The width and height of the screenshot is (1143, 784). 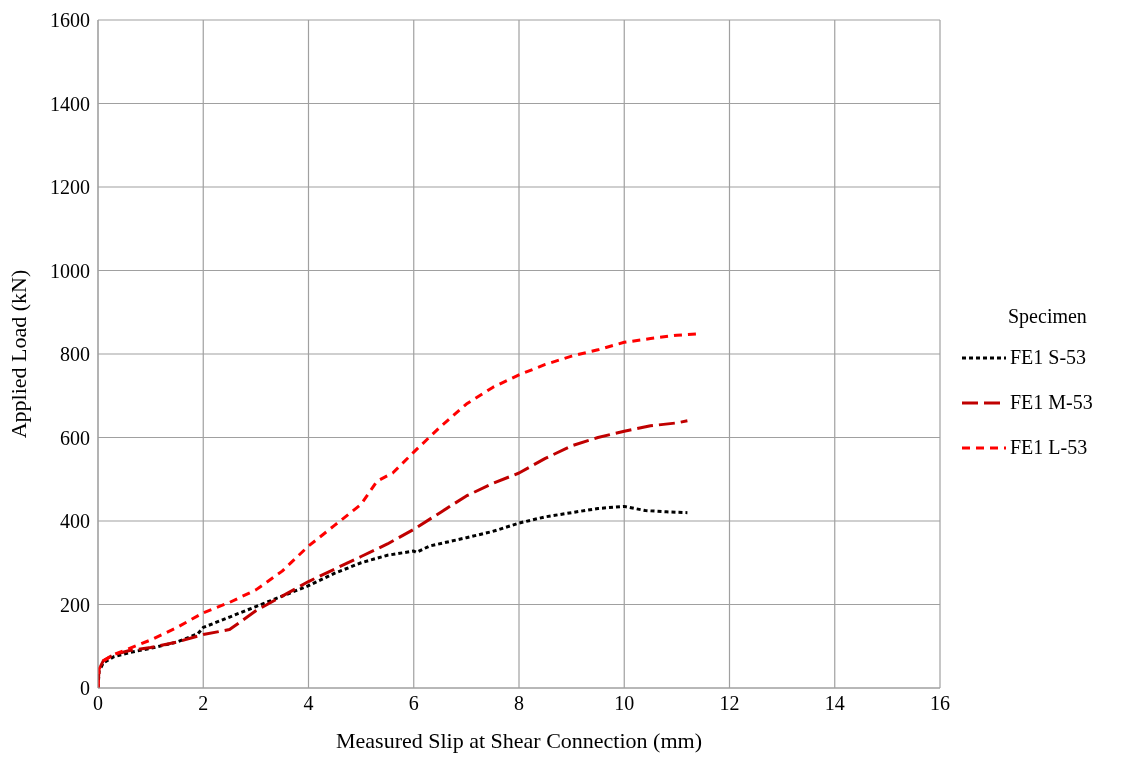 I want to click on y-tick-label: 0, so click(x=85, y=688).